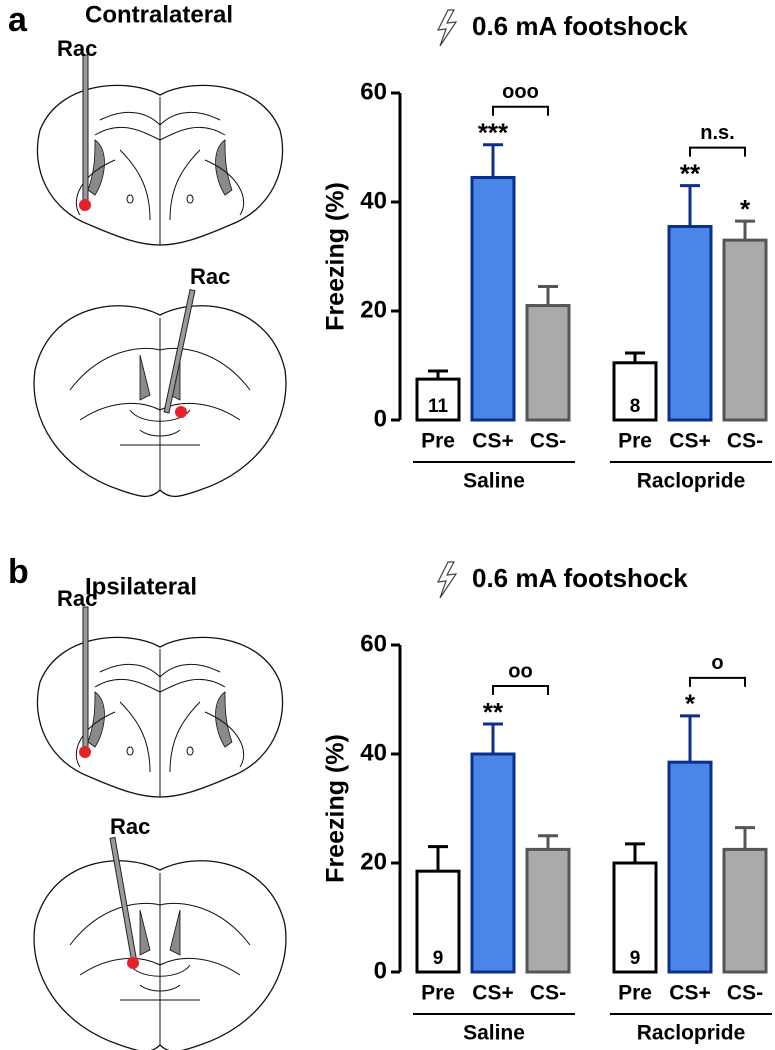 The image size is (775, 1050). I want to click on brain-diagrams-b, so click(160, 828).